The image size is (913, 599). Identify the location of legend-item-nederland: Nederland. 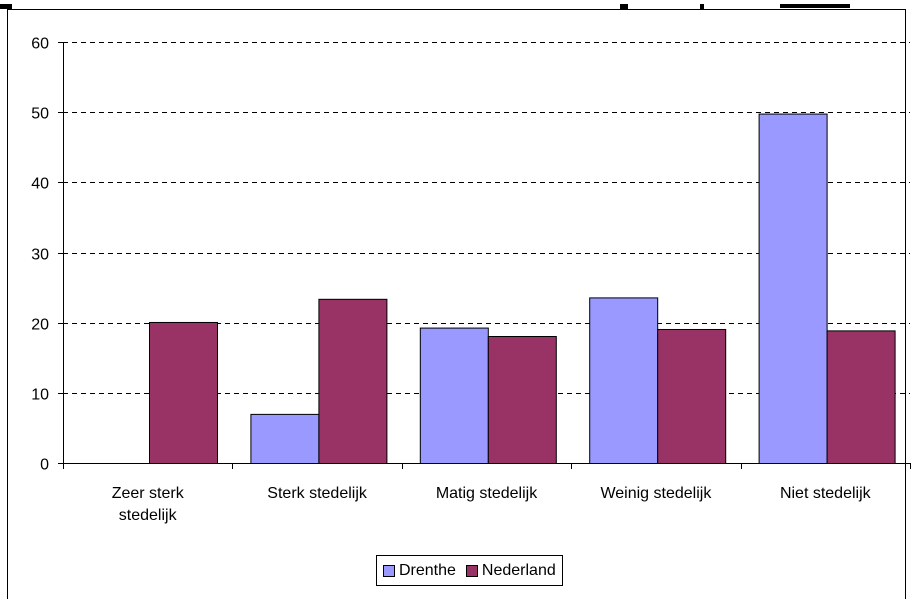
(510, 570).